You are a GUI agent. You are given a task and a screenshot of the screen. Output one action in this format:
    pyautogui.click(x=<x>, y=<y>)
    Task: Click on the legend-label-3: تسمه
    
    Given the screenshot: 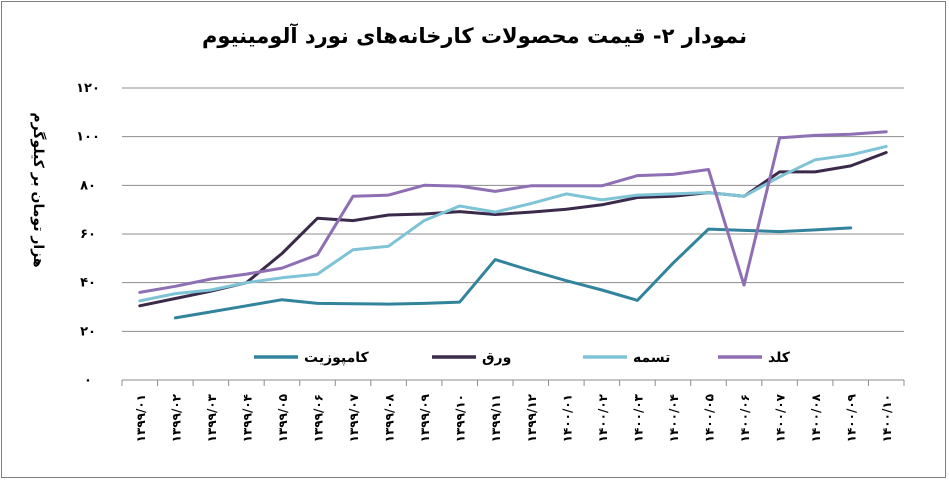 What is the action you would take?
    pyautogui.click(x=651, y=358)
    